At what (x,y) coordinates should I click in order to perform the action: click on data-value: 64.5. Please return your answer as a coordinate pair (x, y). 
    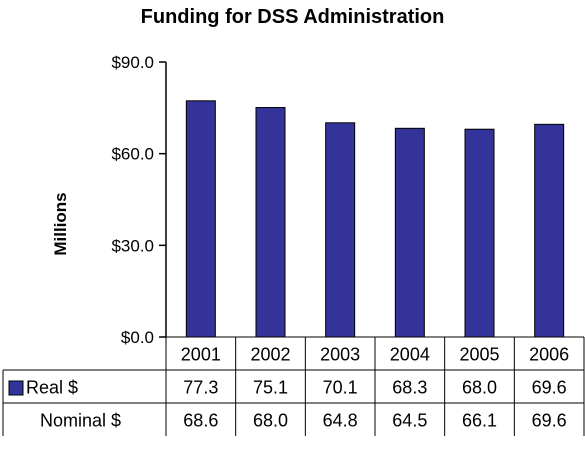
    Looking at the image, I should click on (409, 421).